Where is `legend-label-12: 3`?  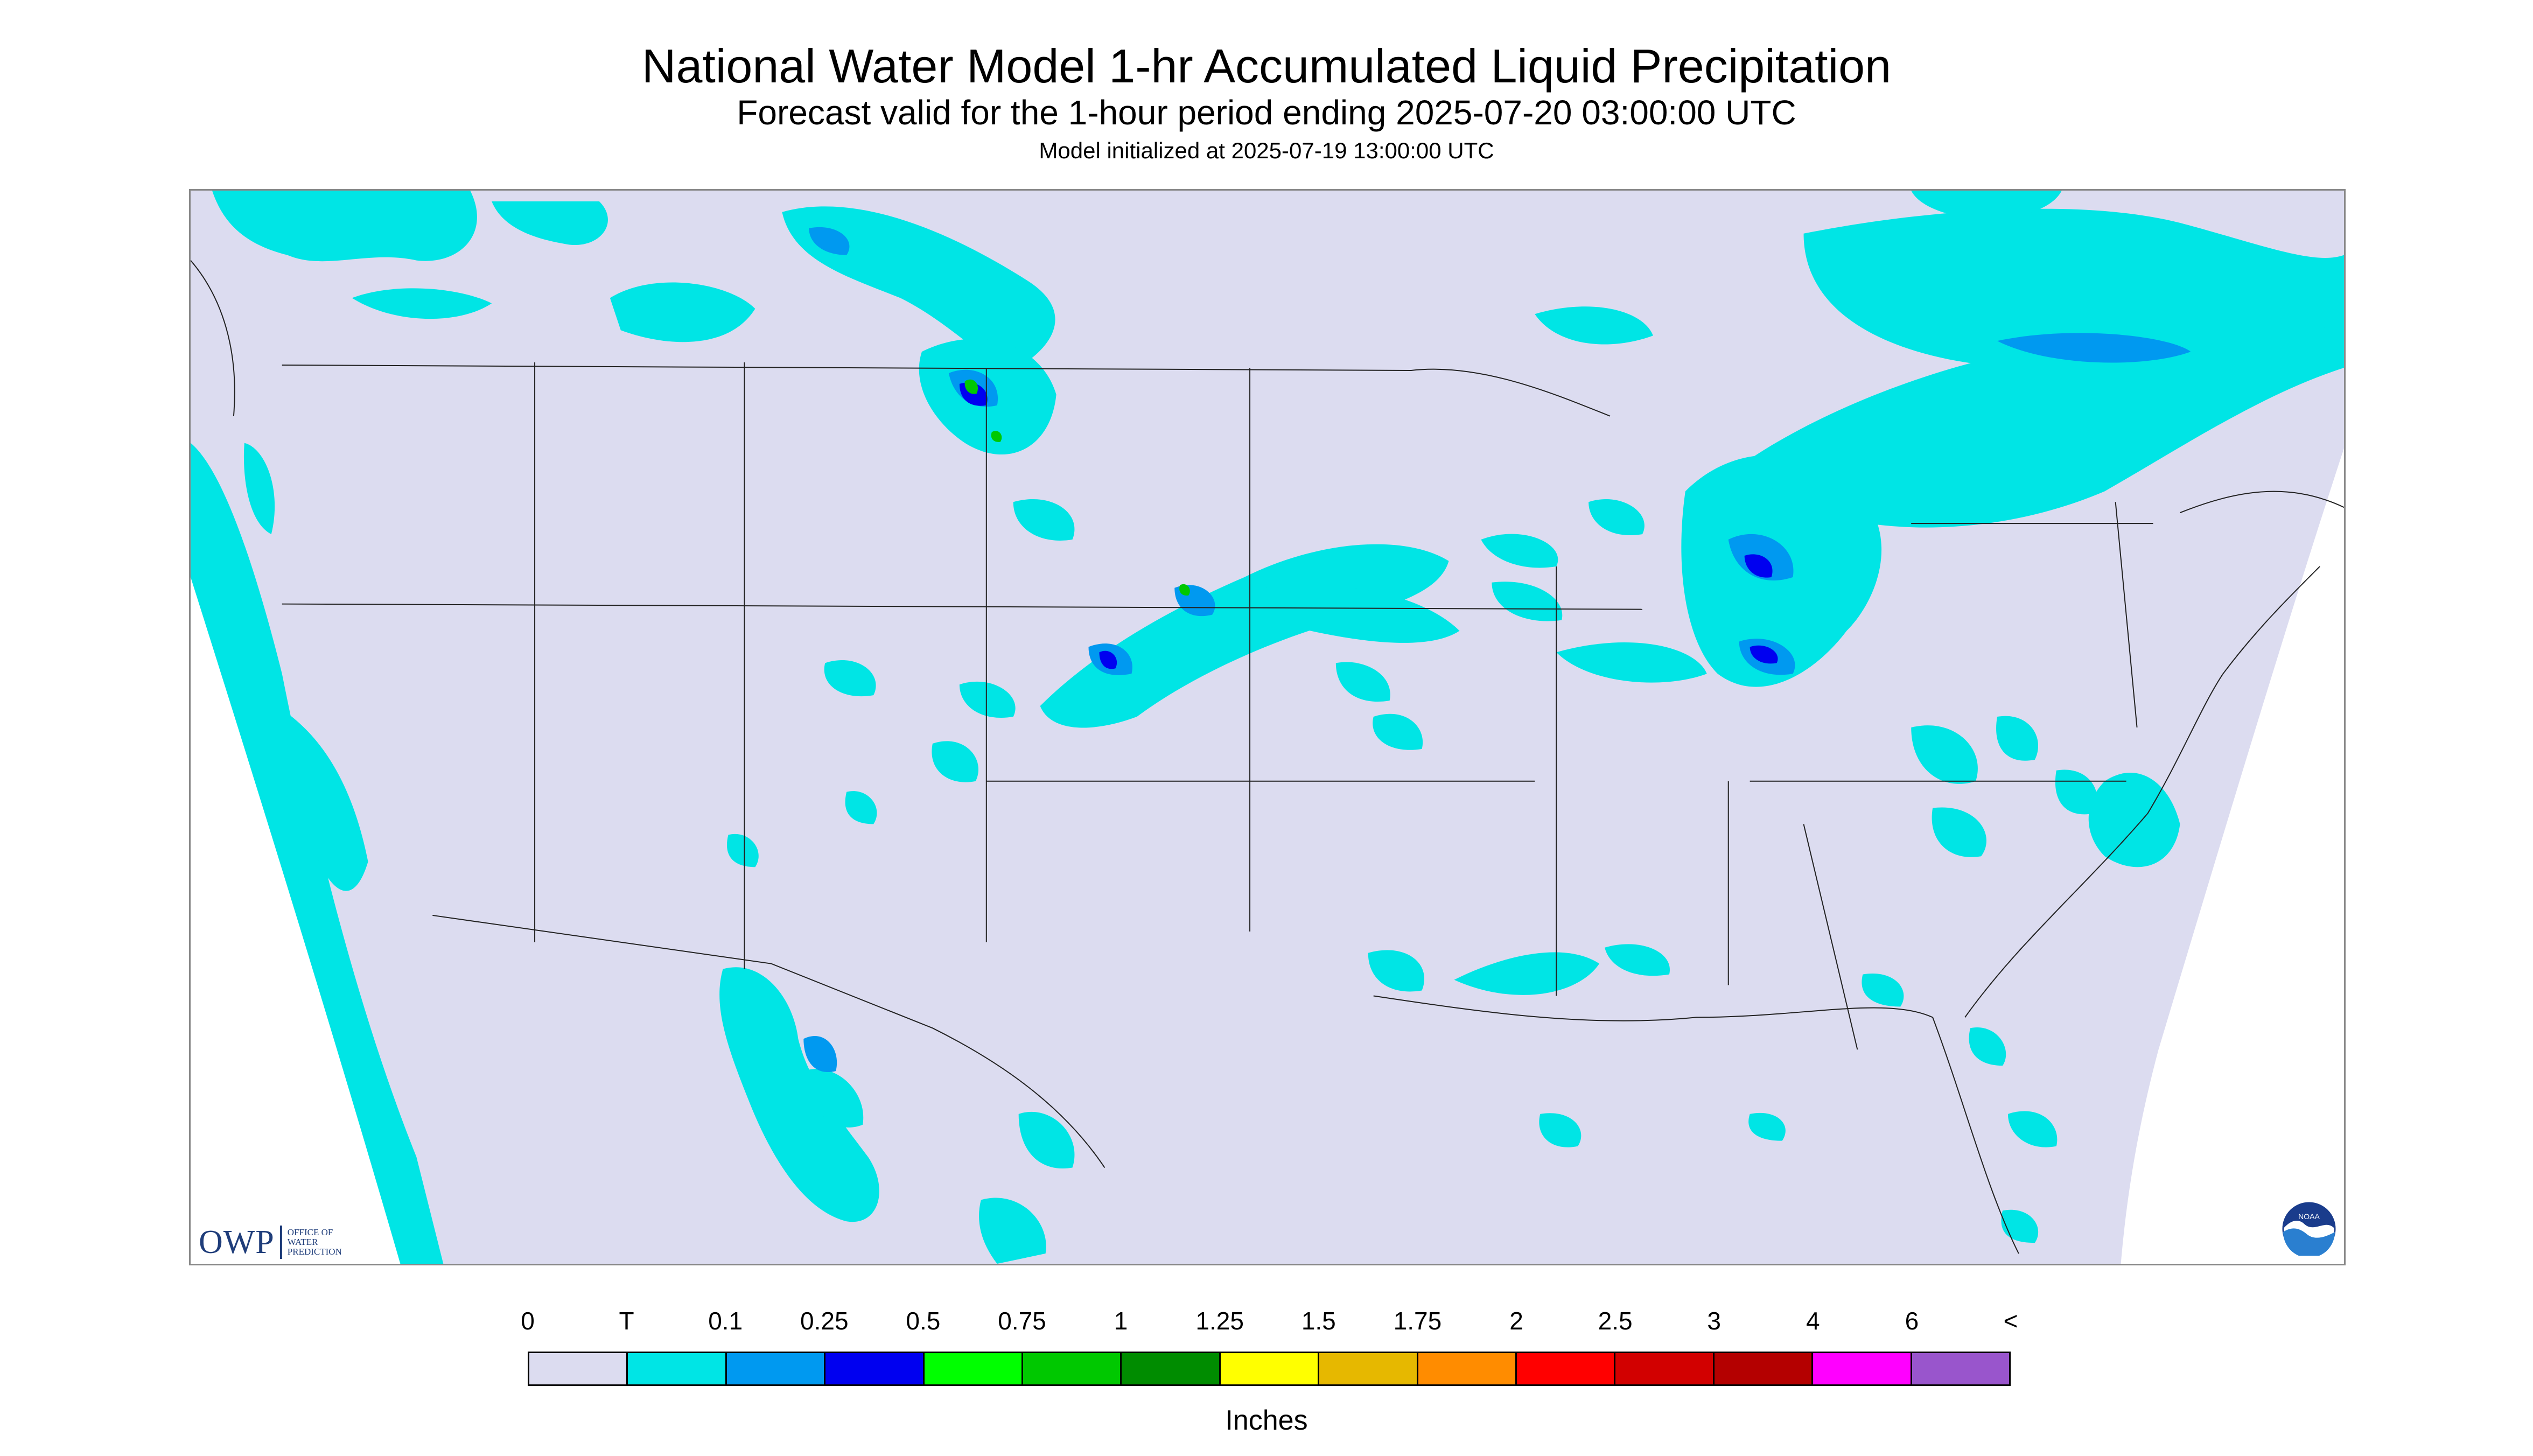
legend-label-12: 3 is located at coordinates (1714, 1321).